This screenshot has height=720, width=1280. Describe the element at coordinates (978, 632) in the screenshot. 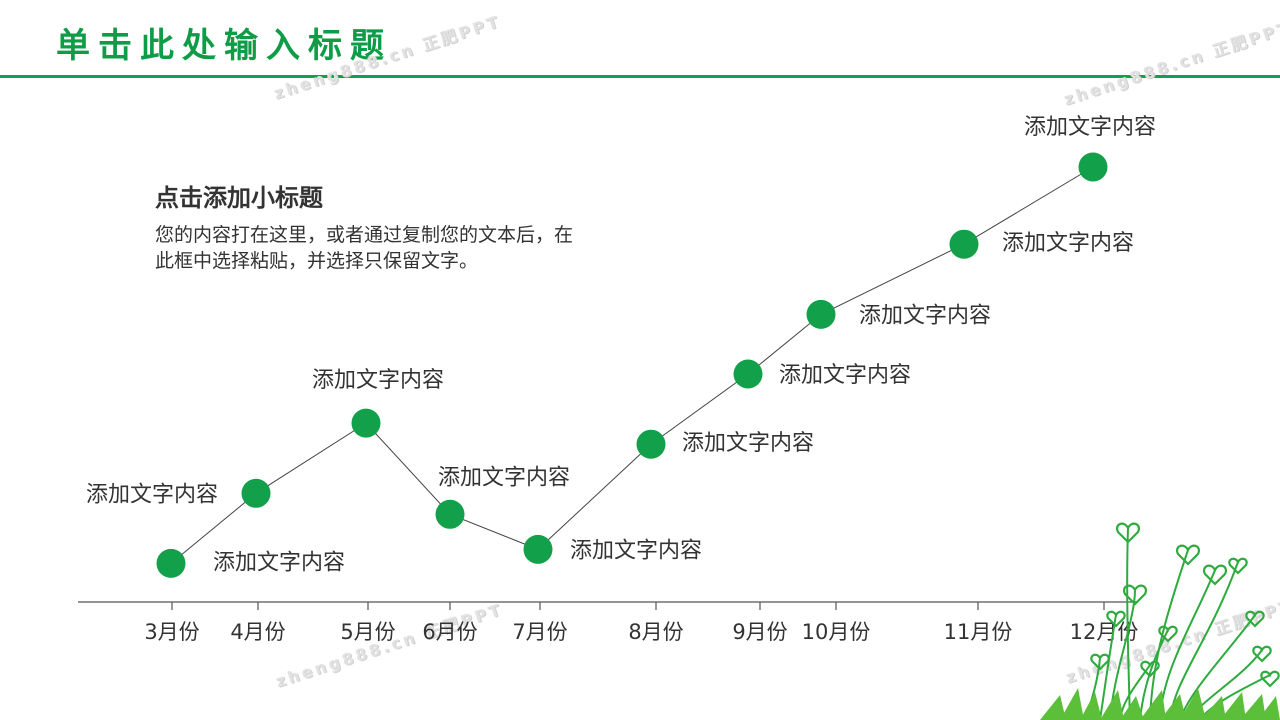

I see `x-tick-label: 11月份` at that location.